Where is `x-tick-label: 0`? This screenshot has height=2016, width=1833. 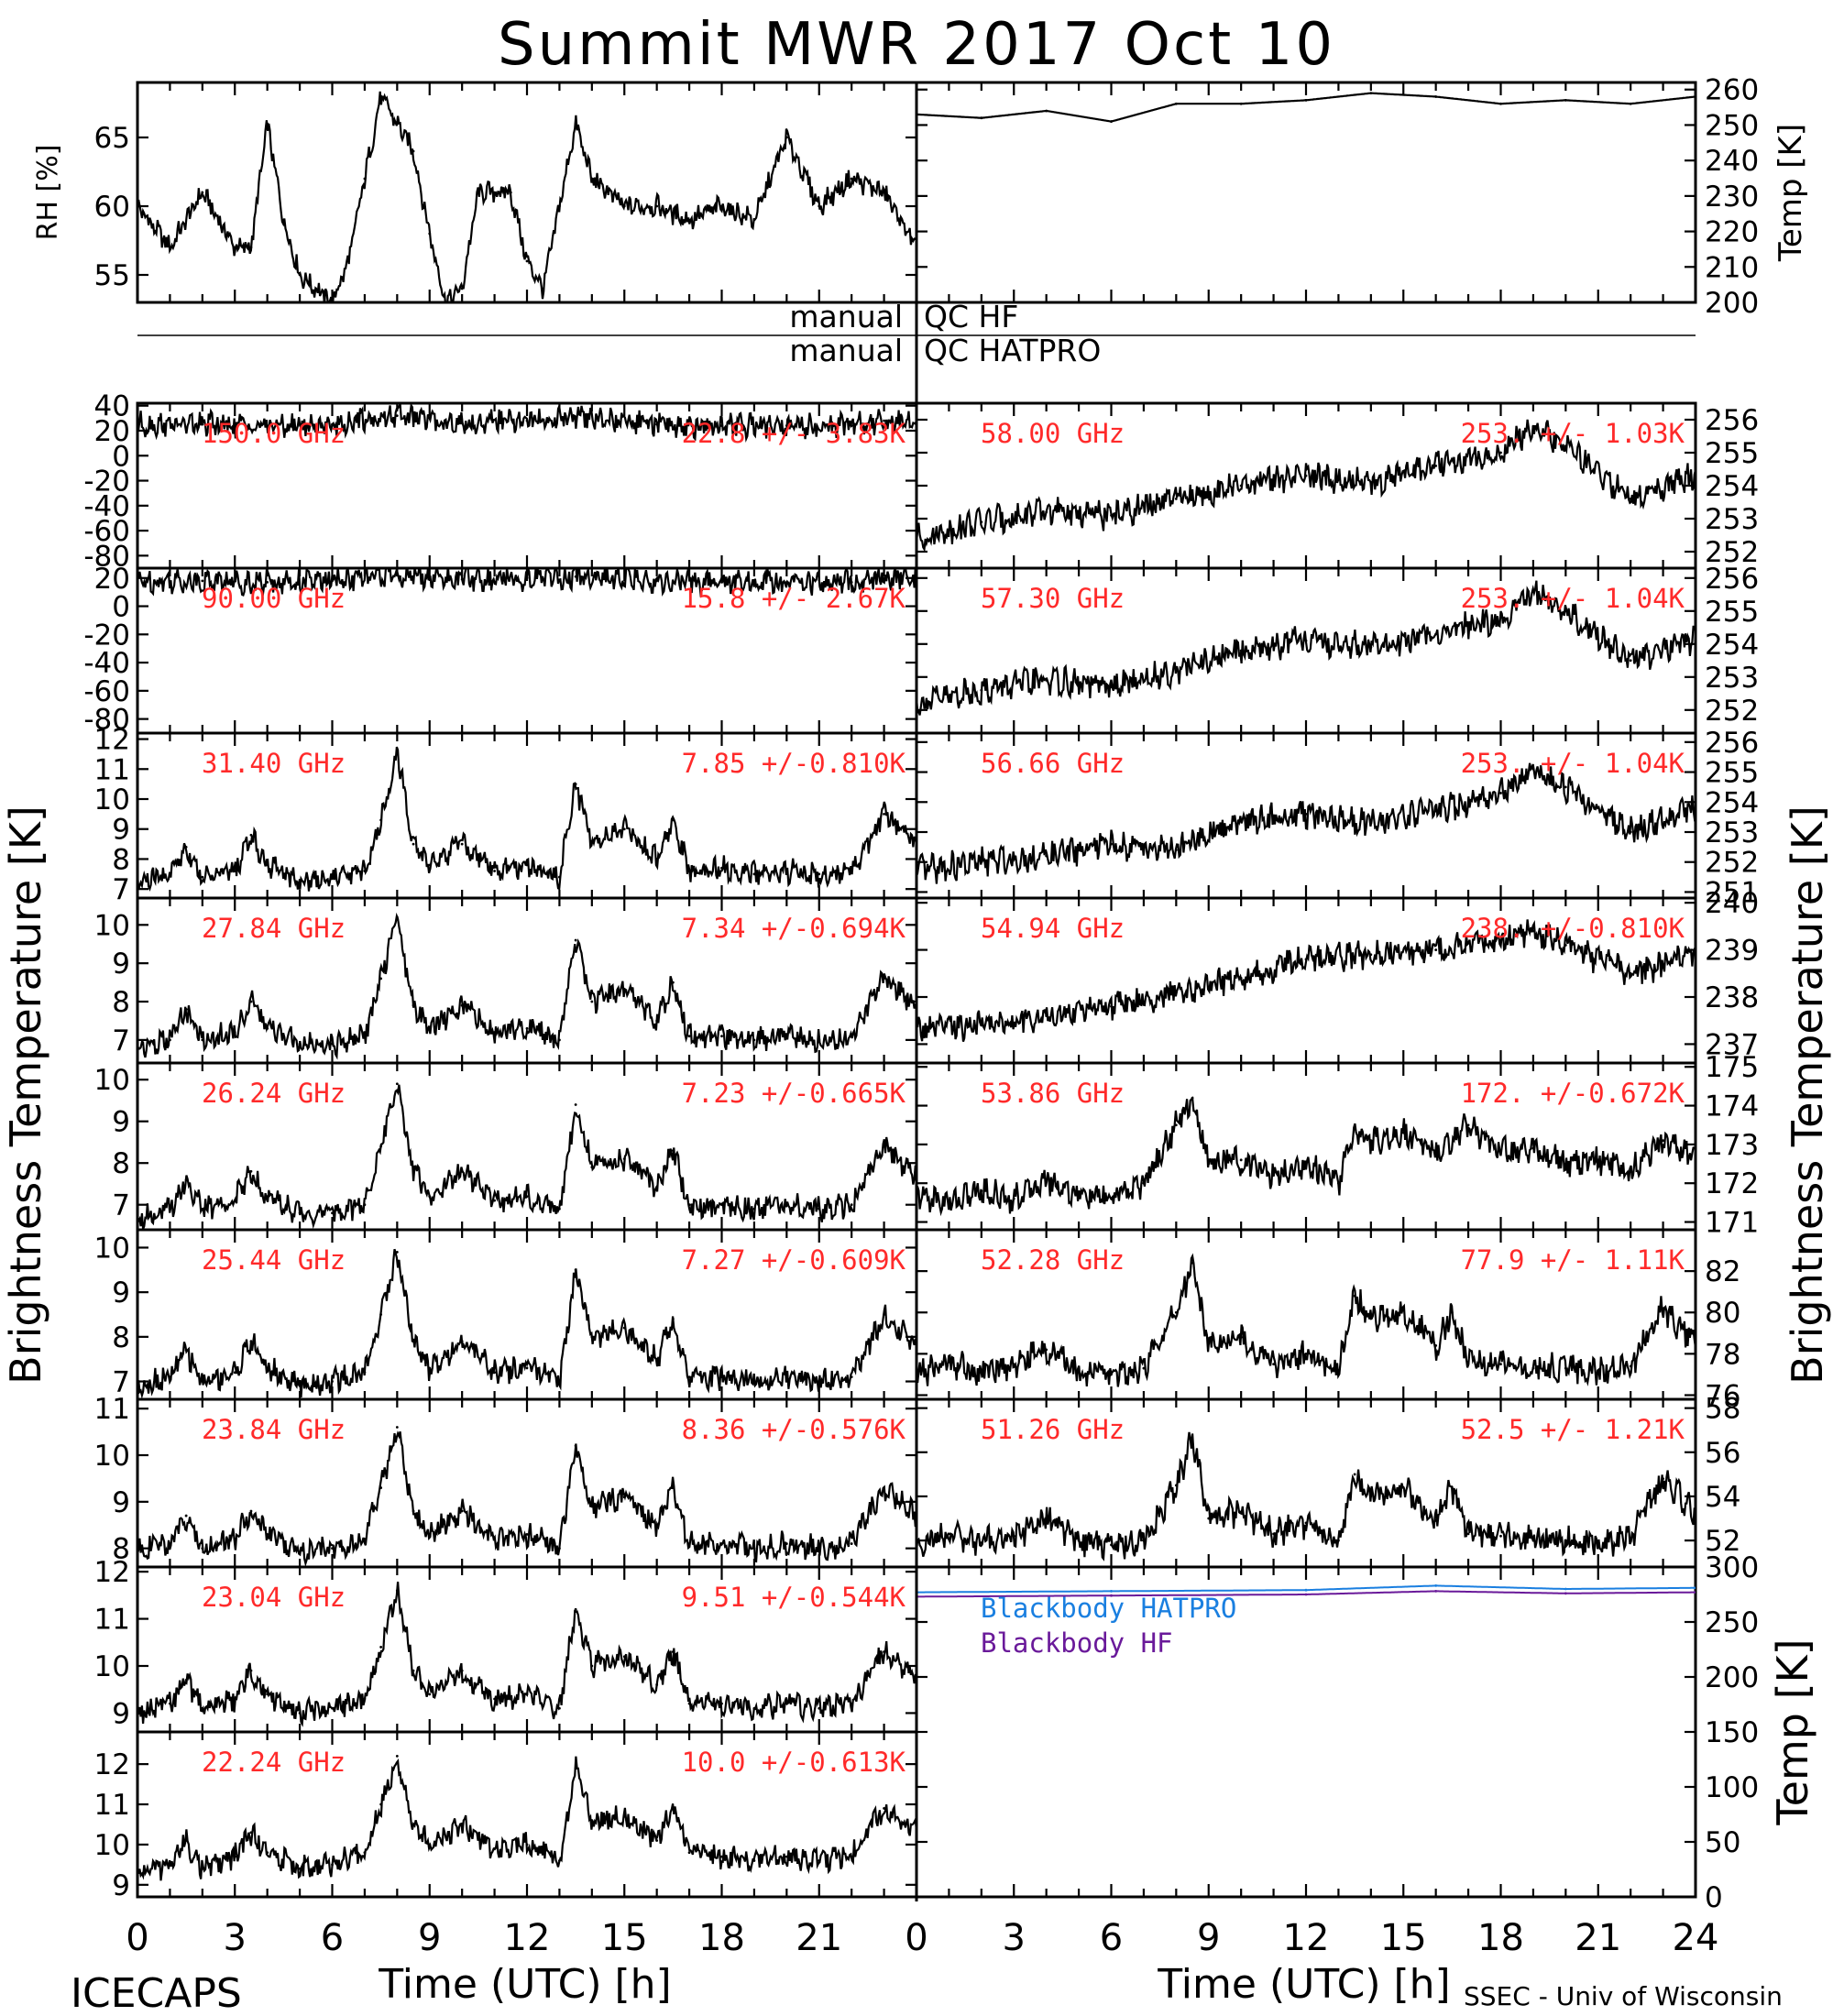 x-tick-label: 0 is located at coordinates (916, 1938).